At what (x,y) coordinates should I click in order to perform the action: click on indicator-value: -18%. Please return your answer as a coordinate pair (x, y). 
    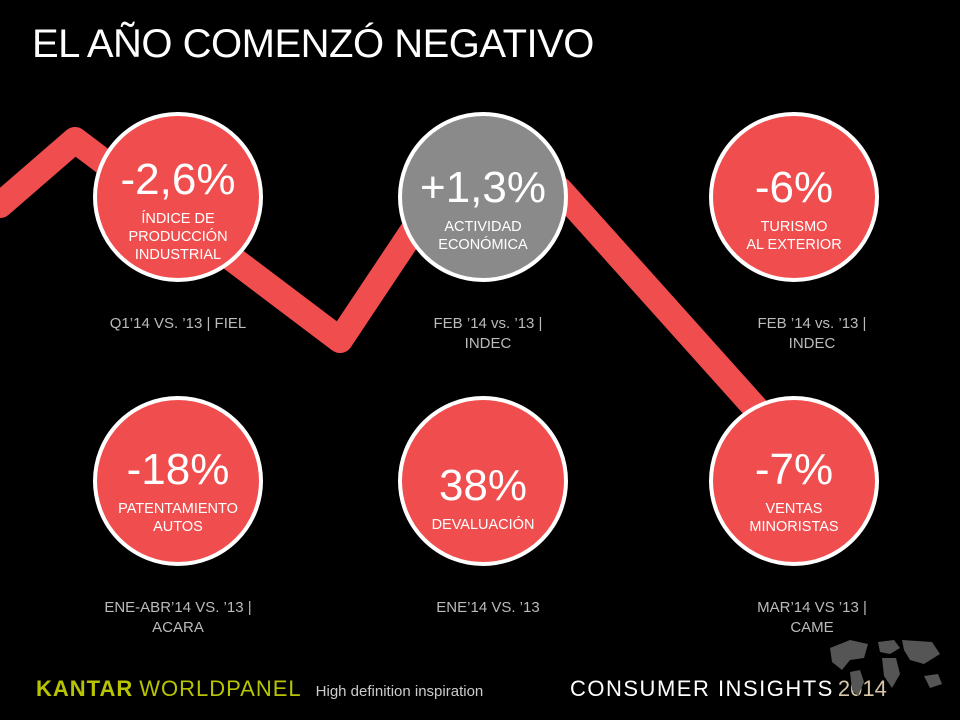
    Looking at the image, I should click on (178, 469).